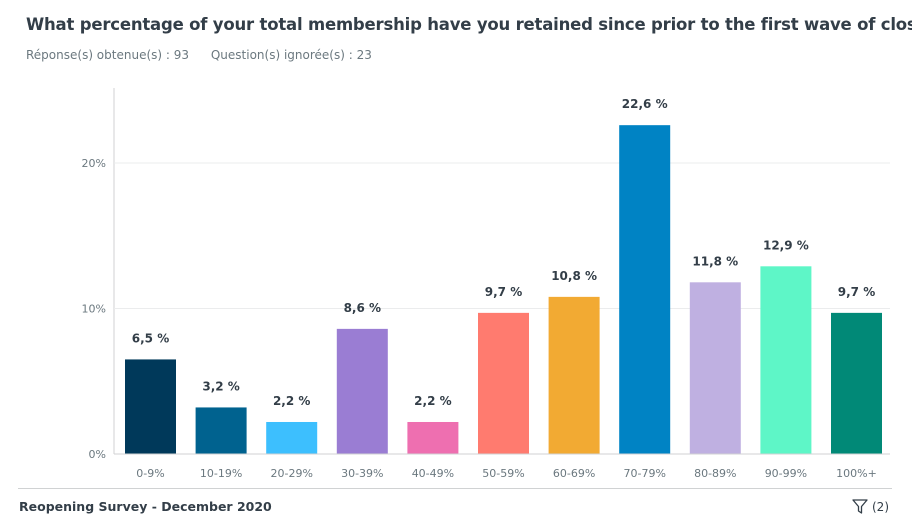  I want to click on y-tick-label: 0%, so click(97, 454).